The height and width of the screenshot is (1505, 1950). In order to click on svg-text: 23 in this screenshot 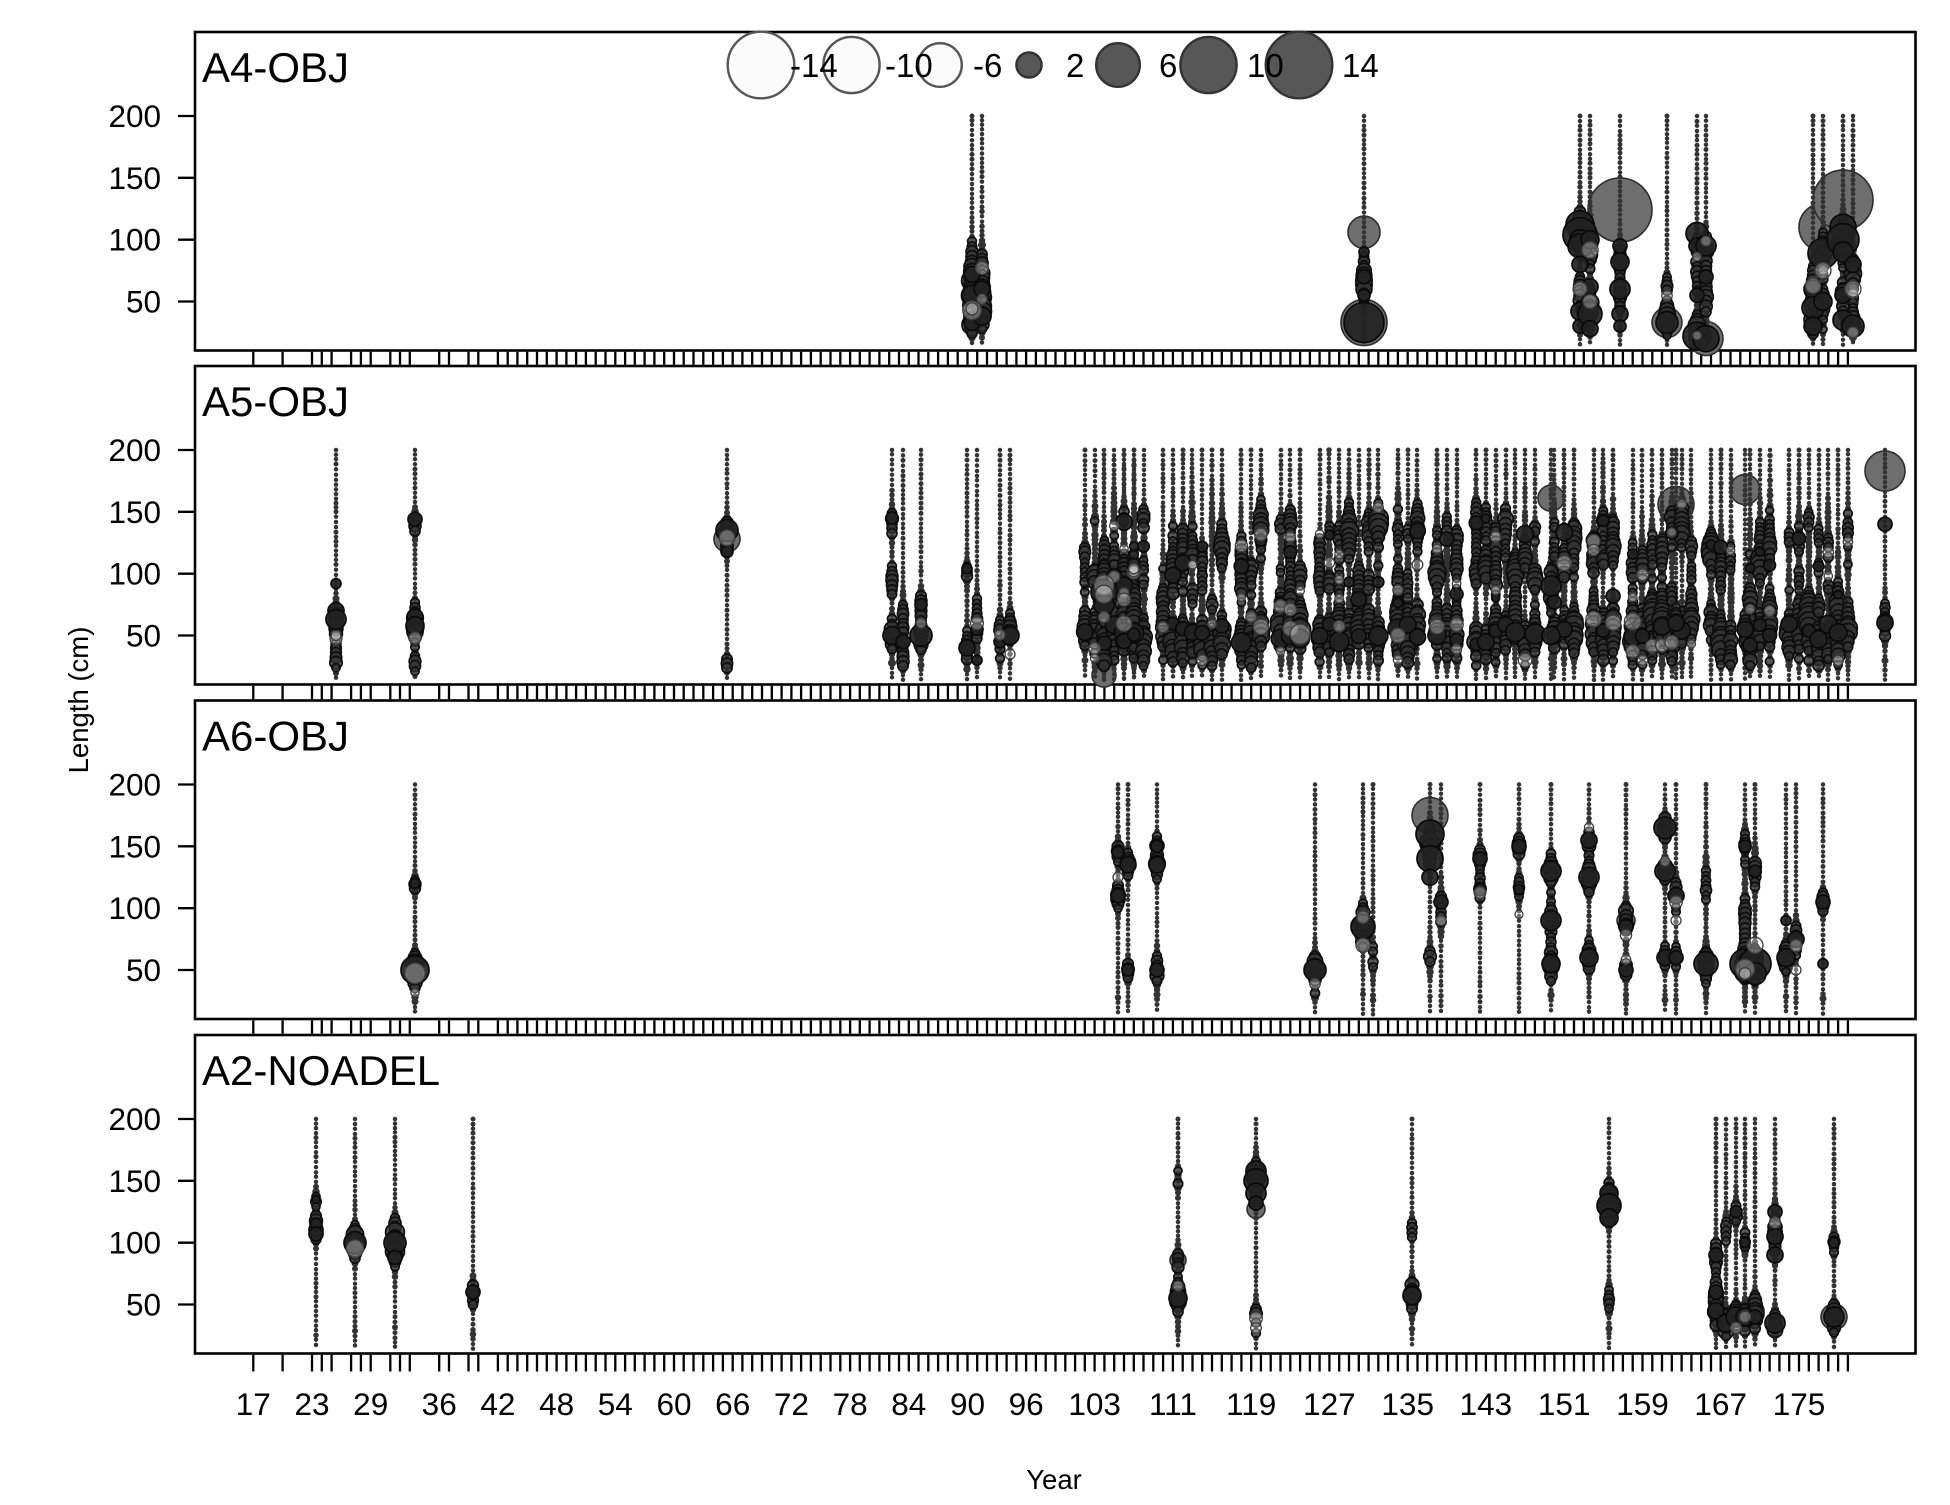, I will do `click(311, 1404)`.